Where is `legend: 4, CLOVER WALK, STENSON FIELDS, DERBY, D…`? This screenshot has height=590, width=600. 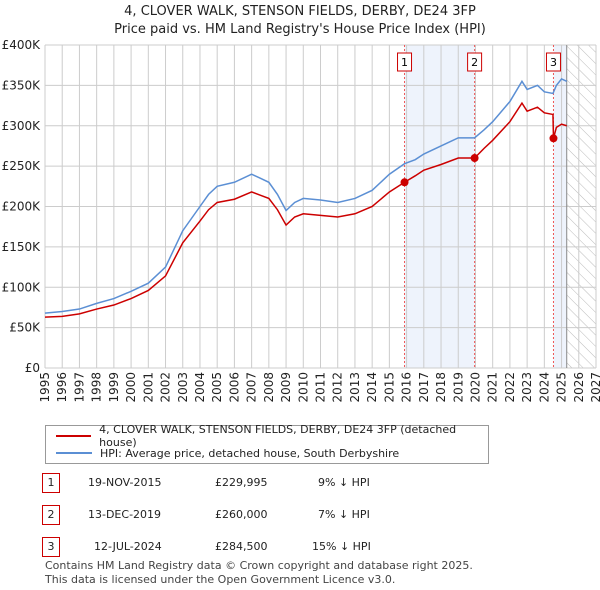
legend: 4, CLOVER WALK, STENSON FIELDS, DERBY, D… is located at coordinates (267, 443).